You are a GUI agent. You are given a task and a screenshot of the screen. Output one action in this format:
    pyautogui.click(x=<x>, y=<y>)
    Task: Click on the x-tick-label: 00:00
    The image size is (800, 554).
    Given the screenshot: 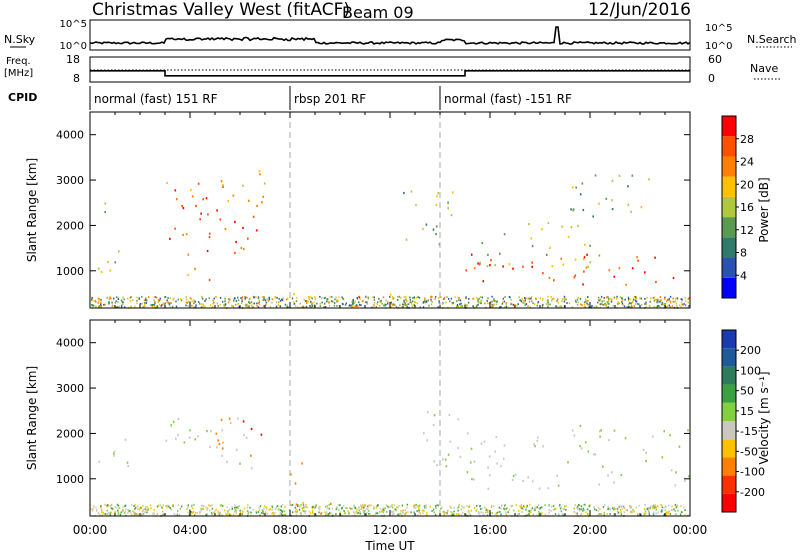 What is the action you would take?
    pyautogui.click(x=690, y=530)
    